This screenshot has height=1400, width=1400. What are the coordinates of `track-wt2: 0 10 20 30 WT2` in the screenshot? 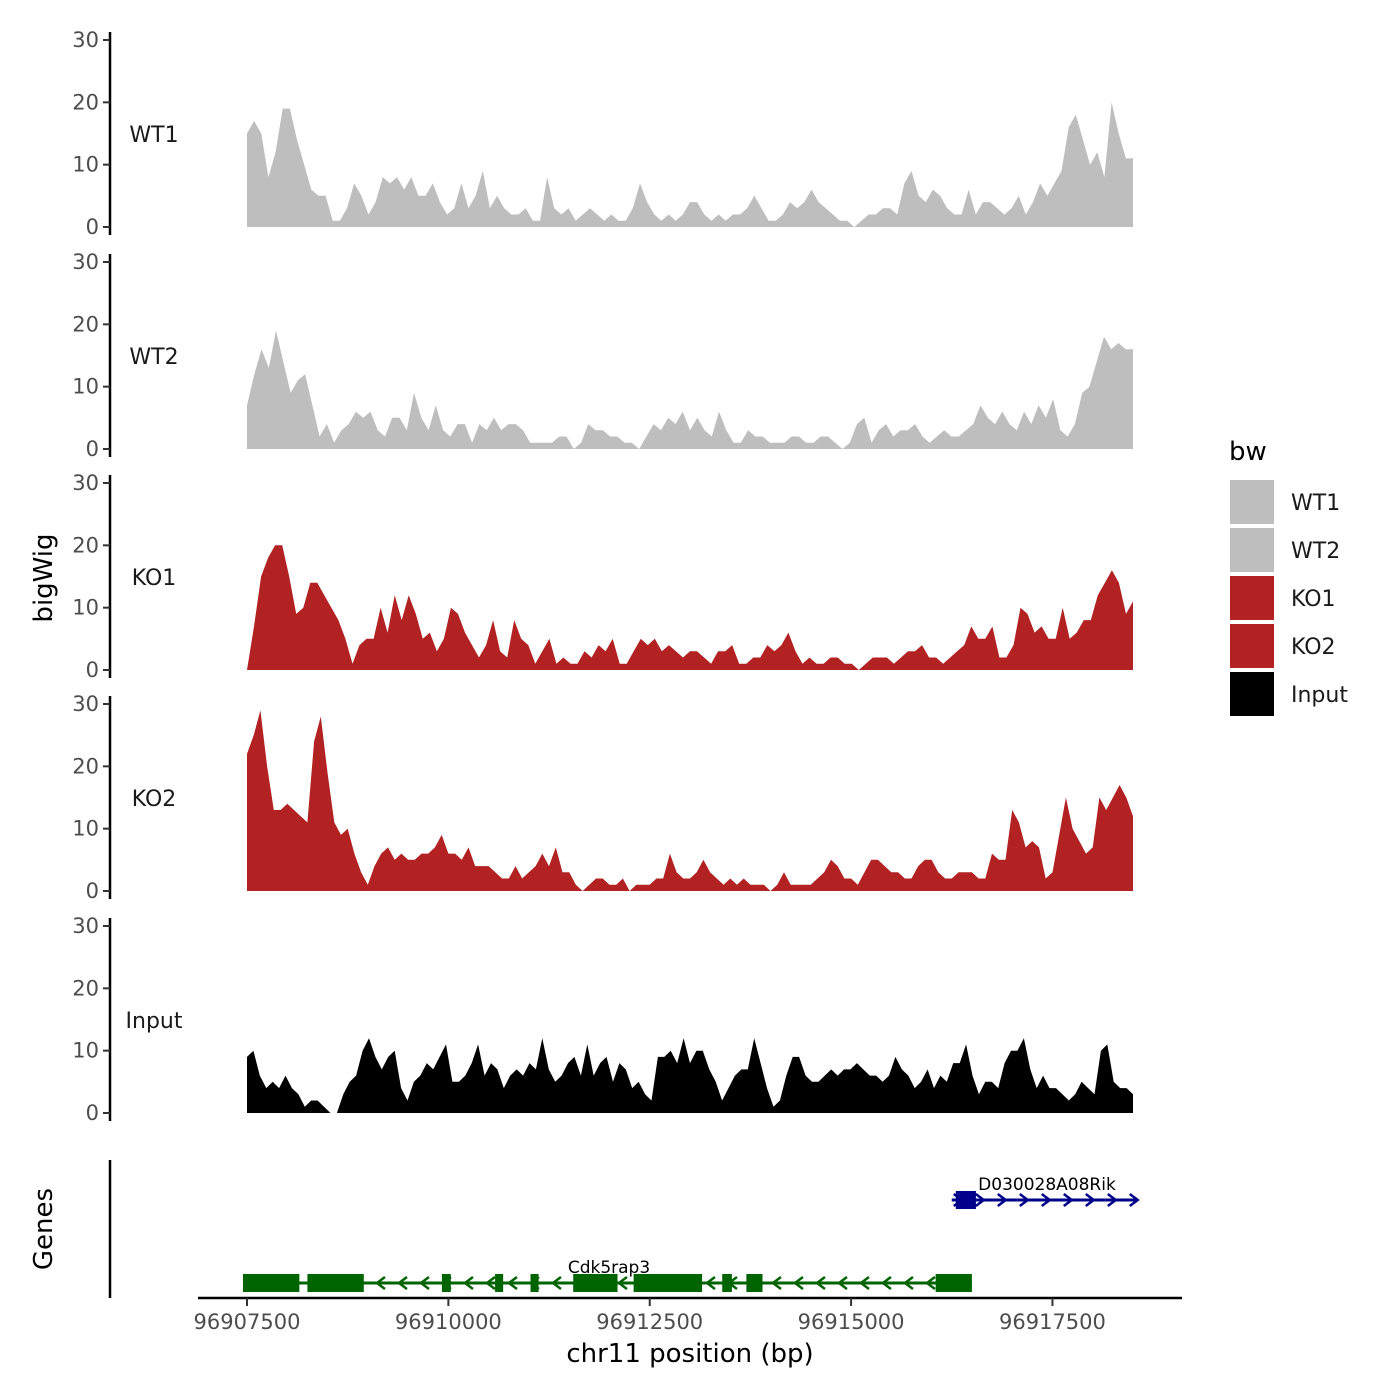 It's located at (602, 355).